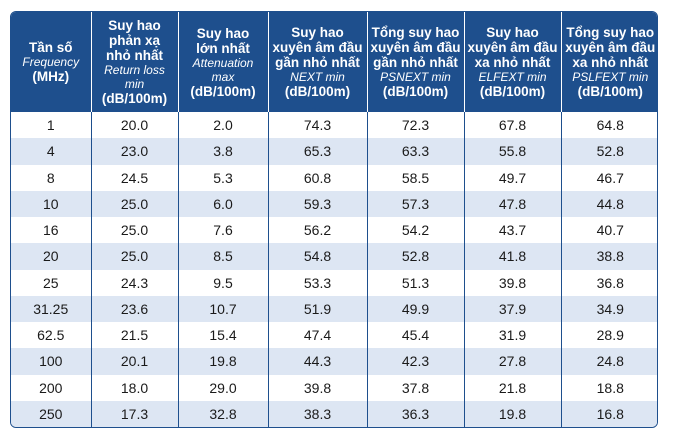 This screenshot has width=677, height=441. Describe the element at coordinates (51, 151) in the screenshot. I see `frequency-cell: 4` at that location.